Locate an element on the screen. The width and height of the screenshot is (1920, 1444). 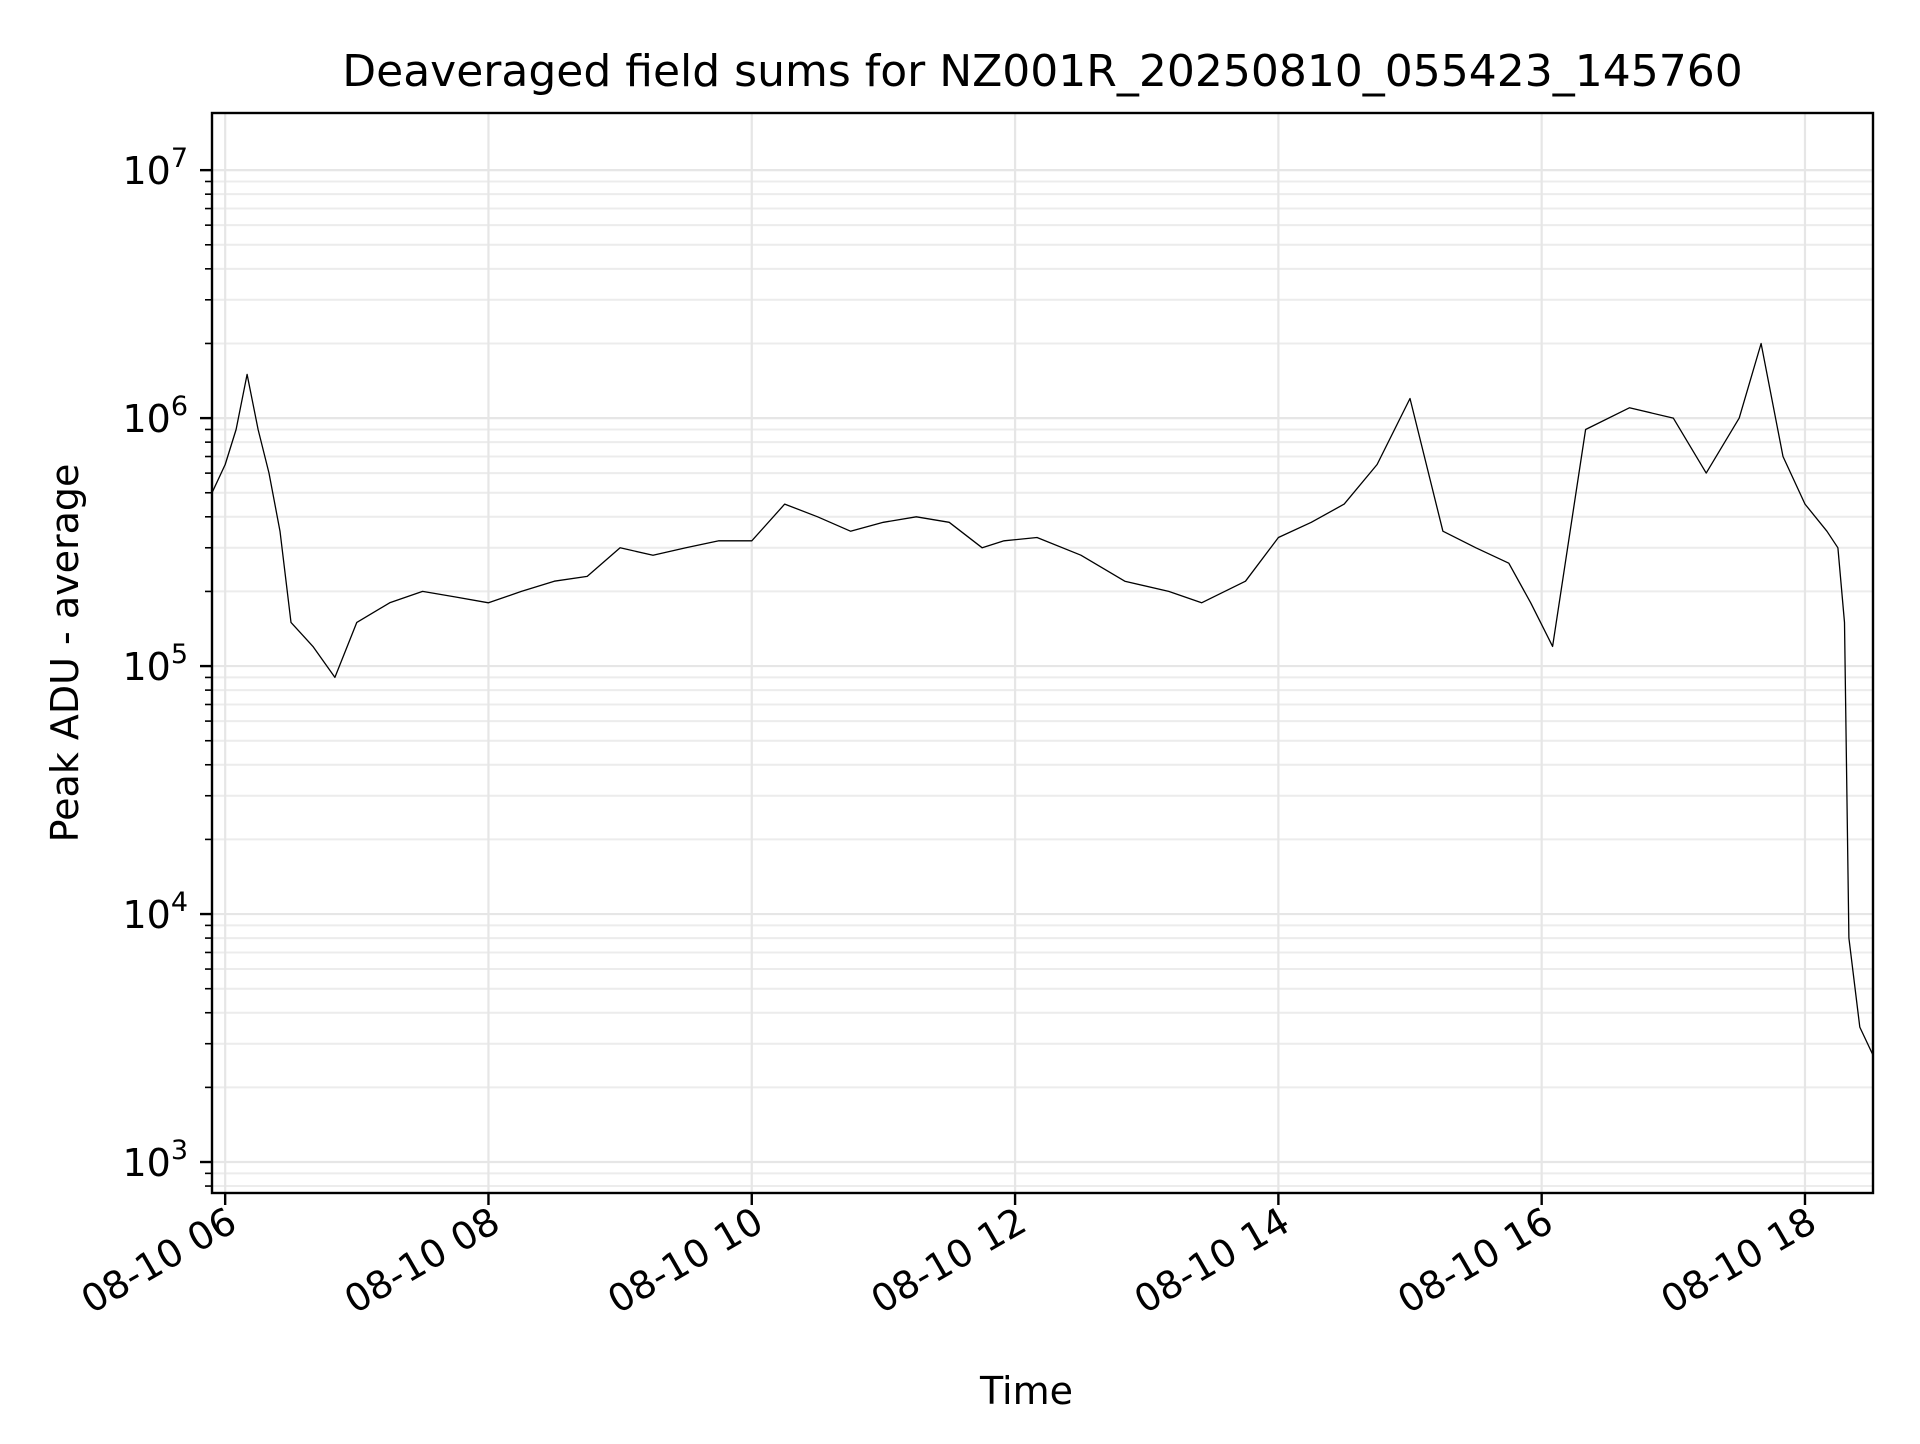
x-tick-label: 08-10 12 is located at coordinates (949, 1261).